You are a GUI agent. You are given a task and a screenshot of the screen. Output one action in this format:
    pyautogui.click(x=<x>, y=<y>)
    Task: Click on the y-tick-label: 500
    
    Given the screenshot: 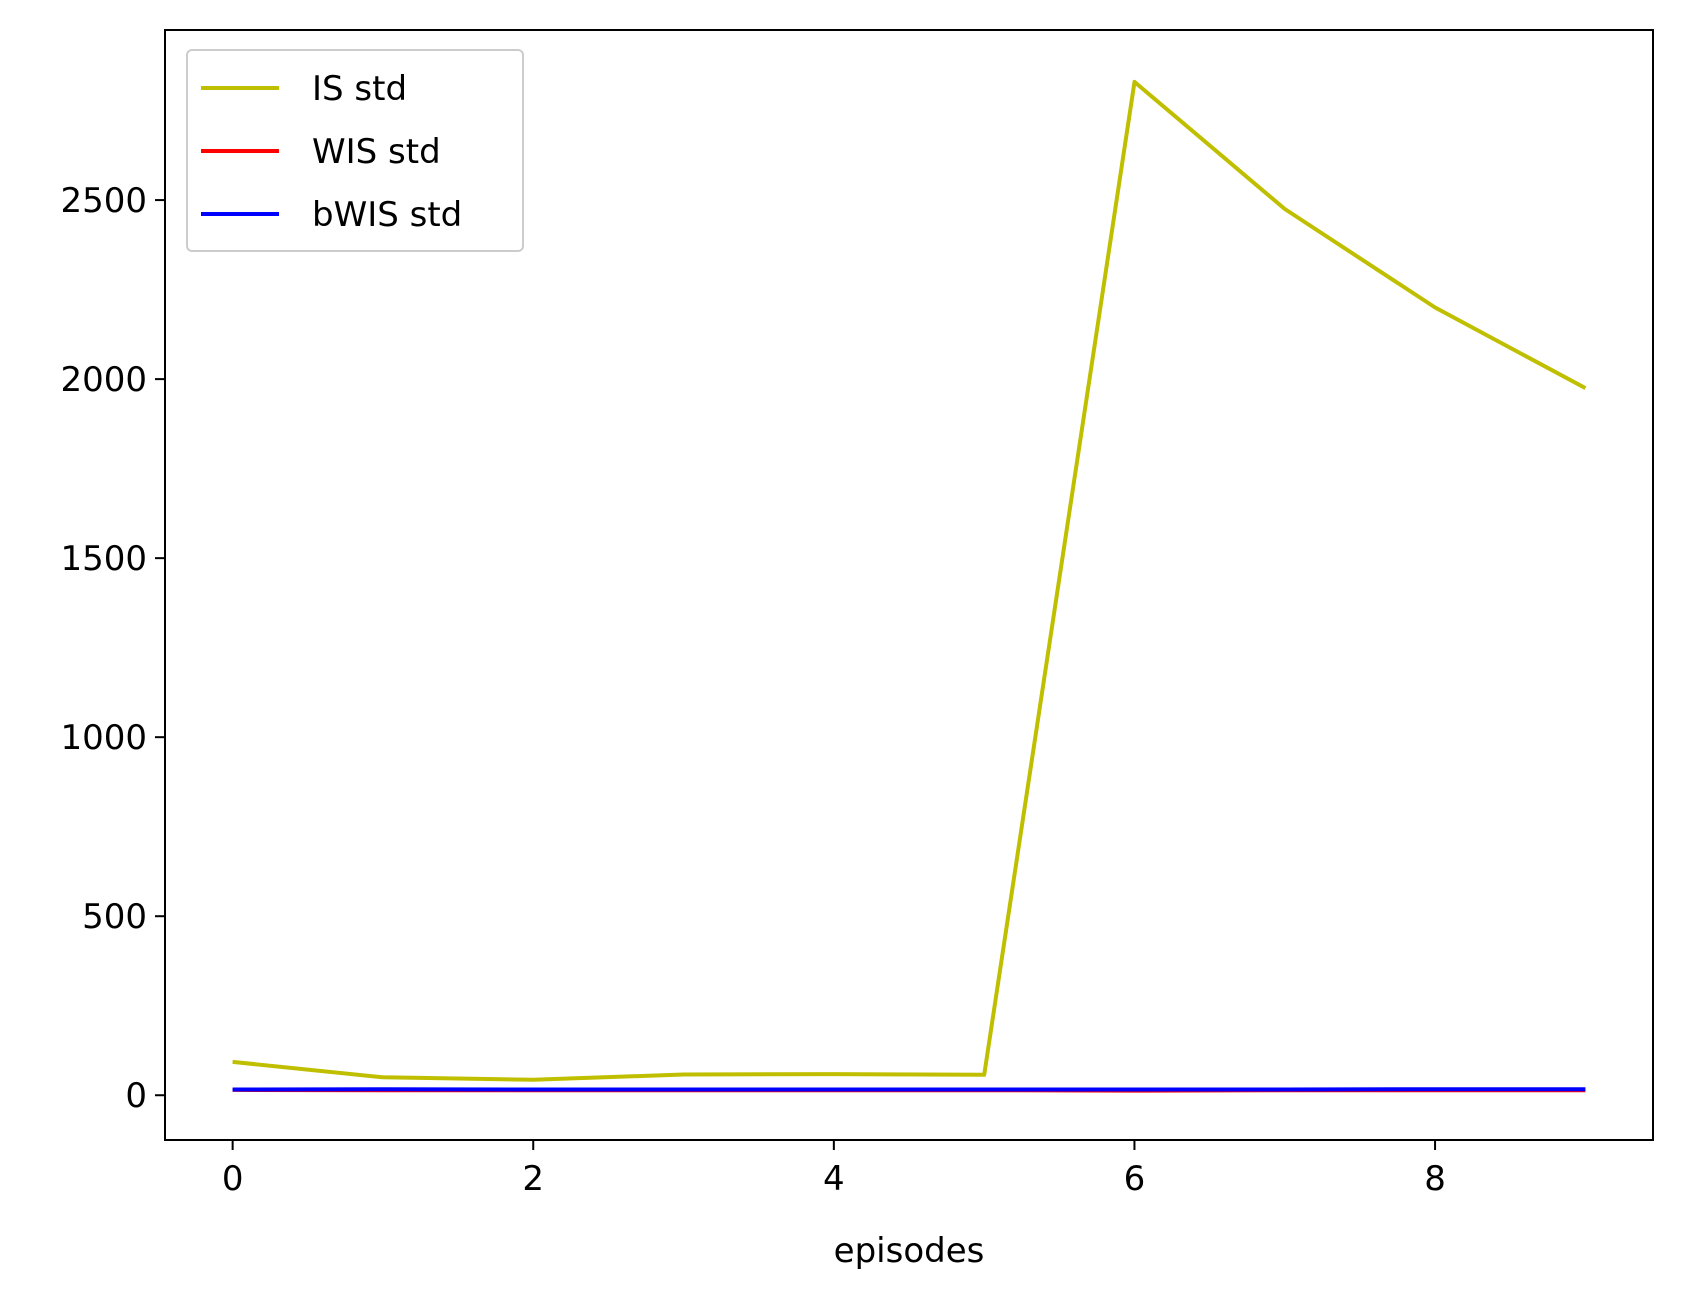 What is the action you would take?
    pyautogui.click(x=114, y=917)
    